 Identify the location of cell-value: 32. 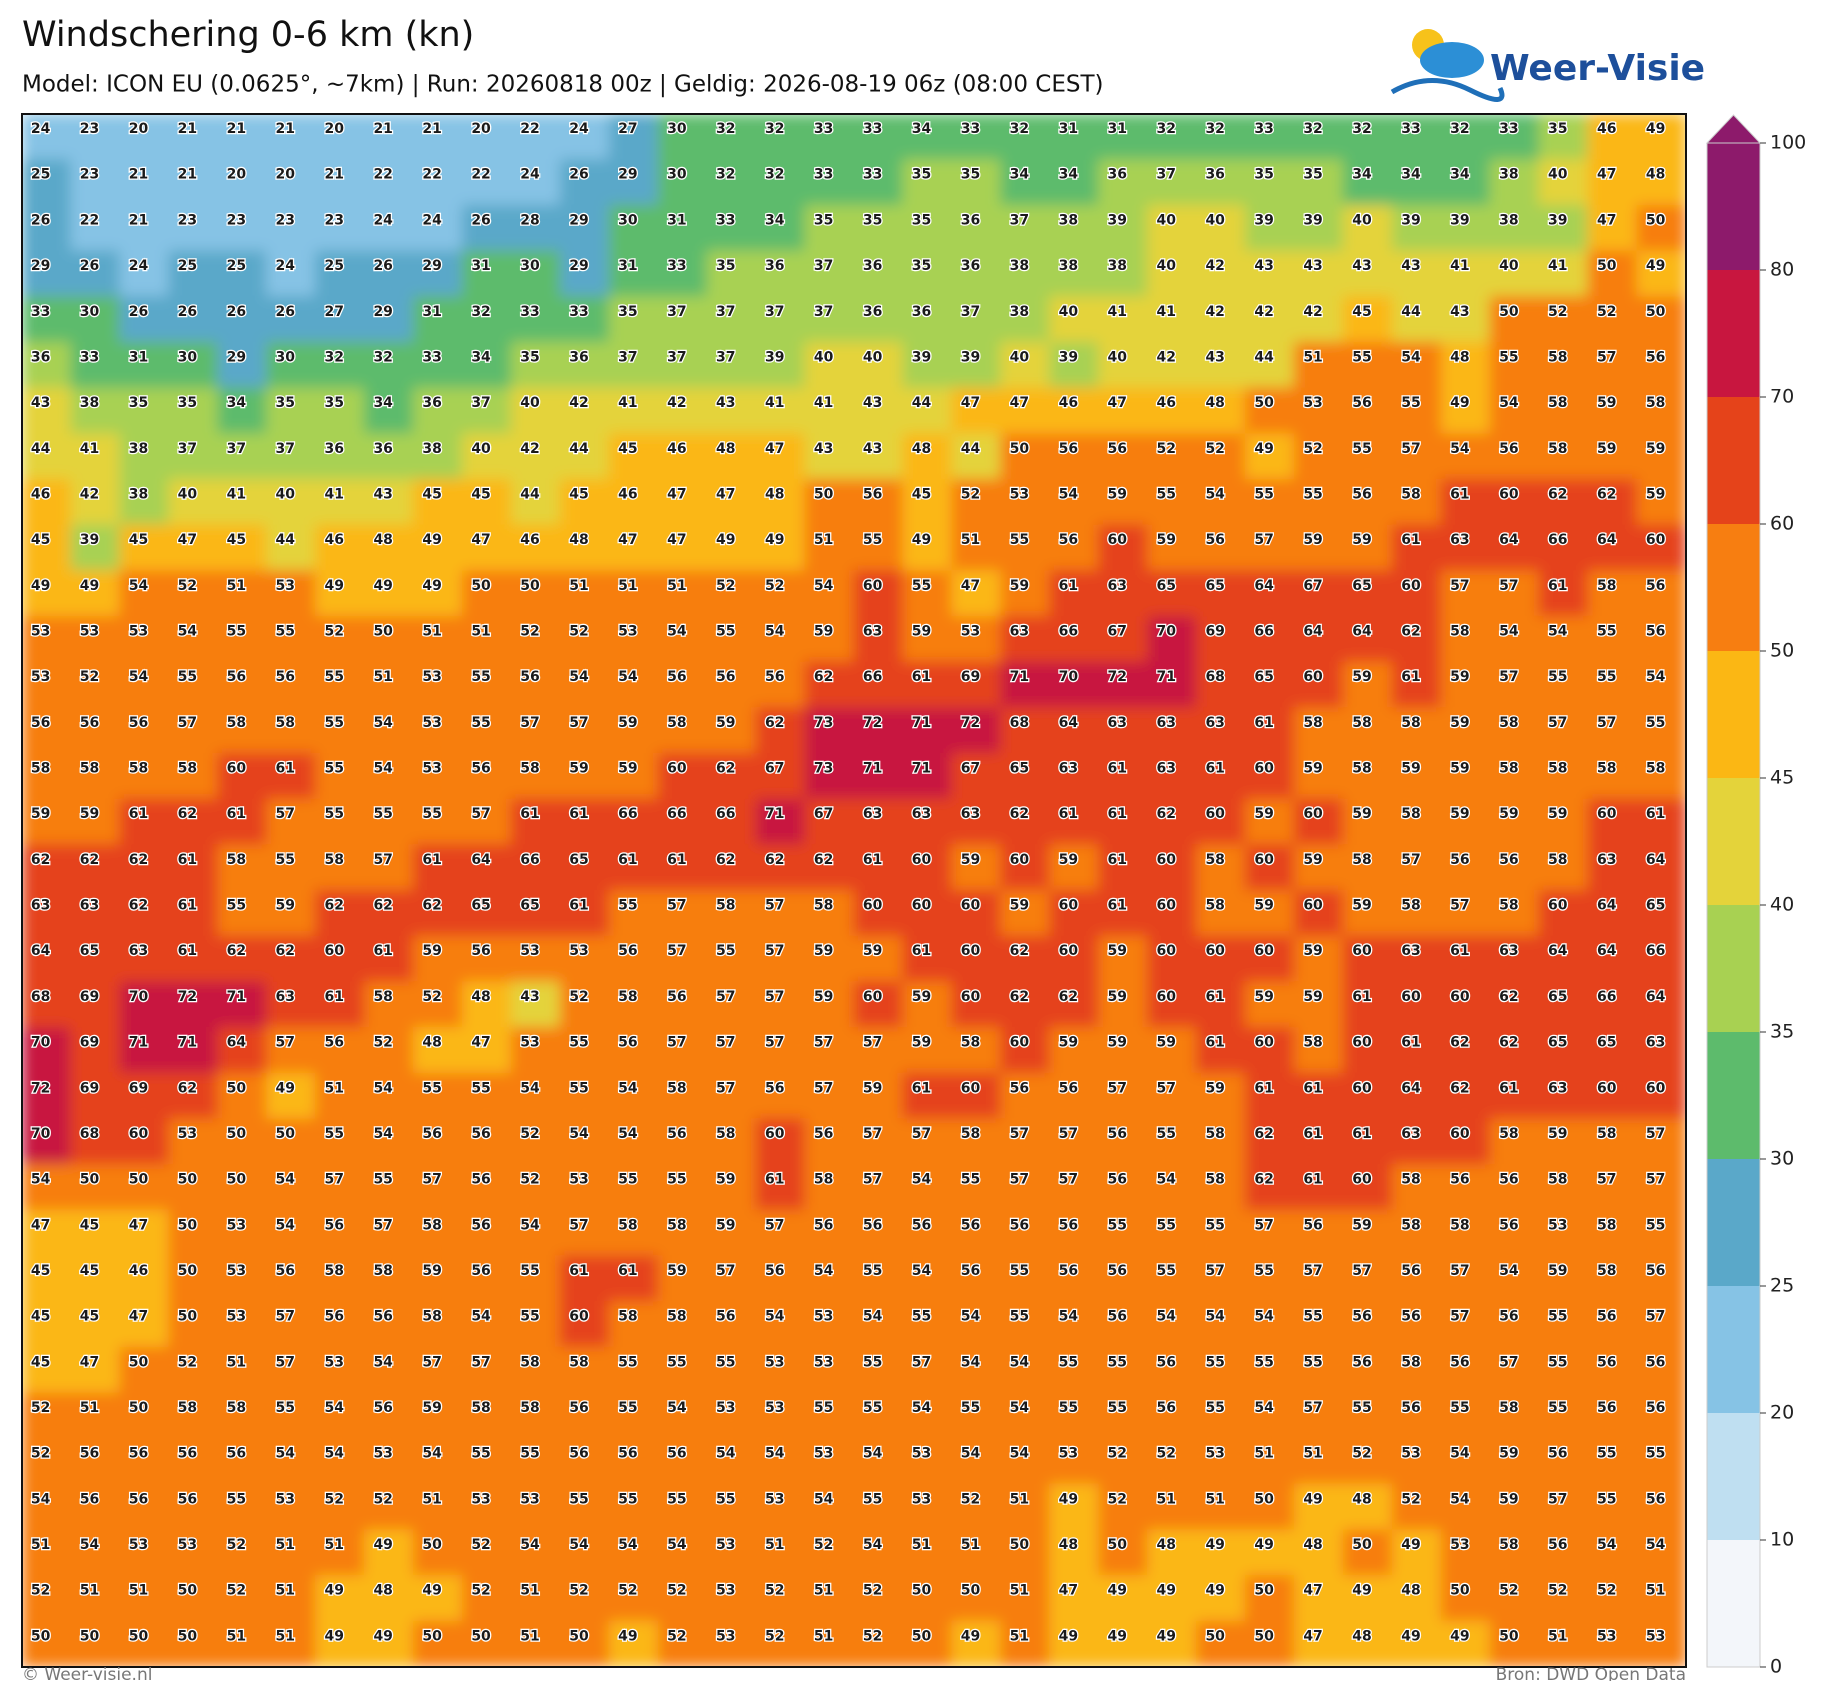
(1312, 129).